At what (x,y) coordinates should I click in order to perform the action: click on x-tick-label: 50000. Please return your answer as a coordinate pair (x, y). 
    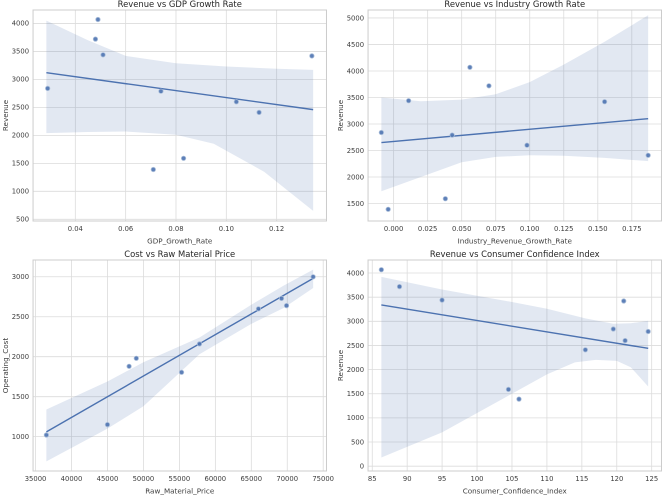
    Looking at the image, I should click on (144, 479).